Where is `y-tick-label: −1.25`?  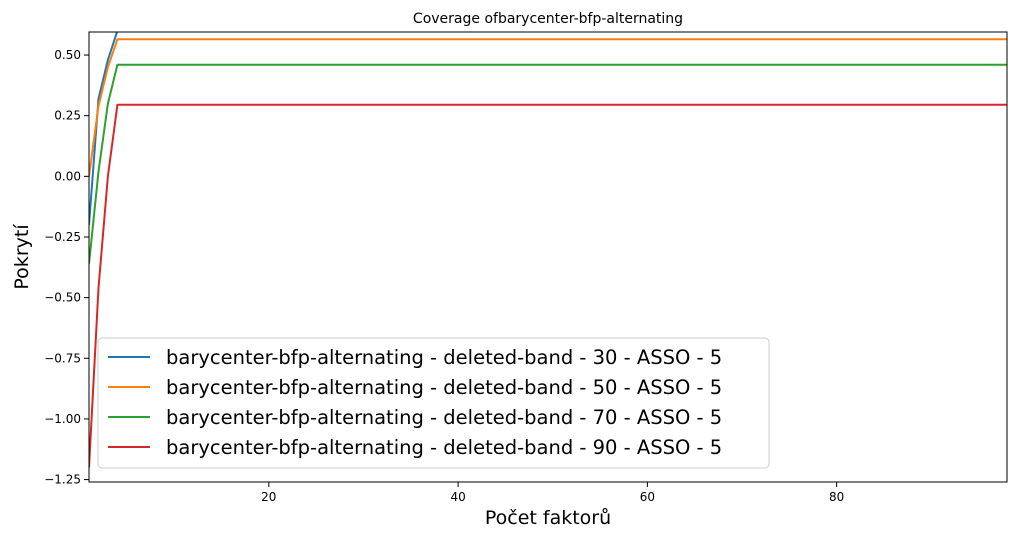 y-tick-label: −1.25 is located at coordinates (62, 480).